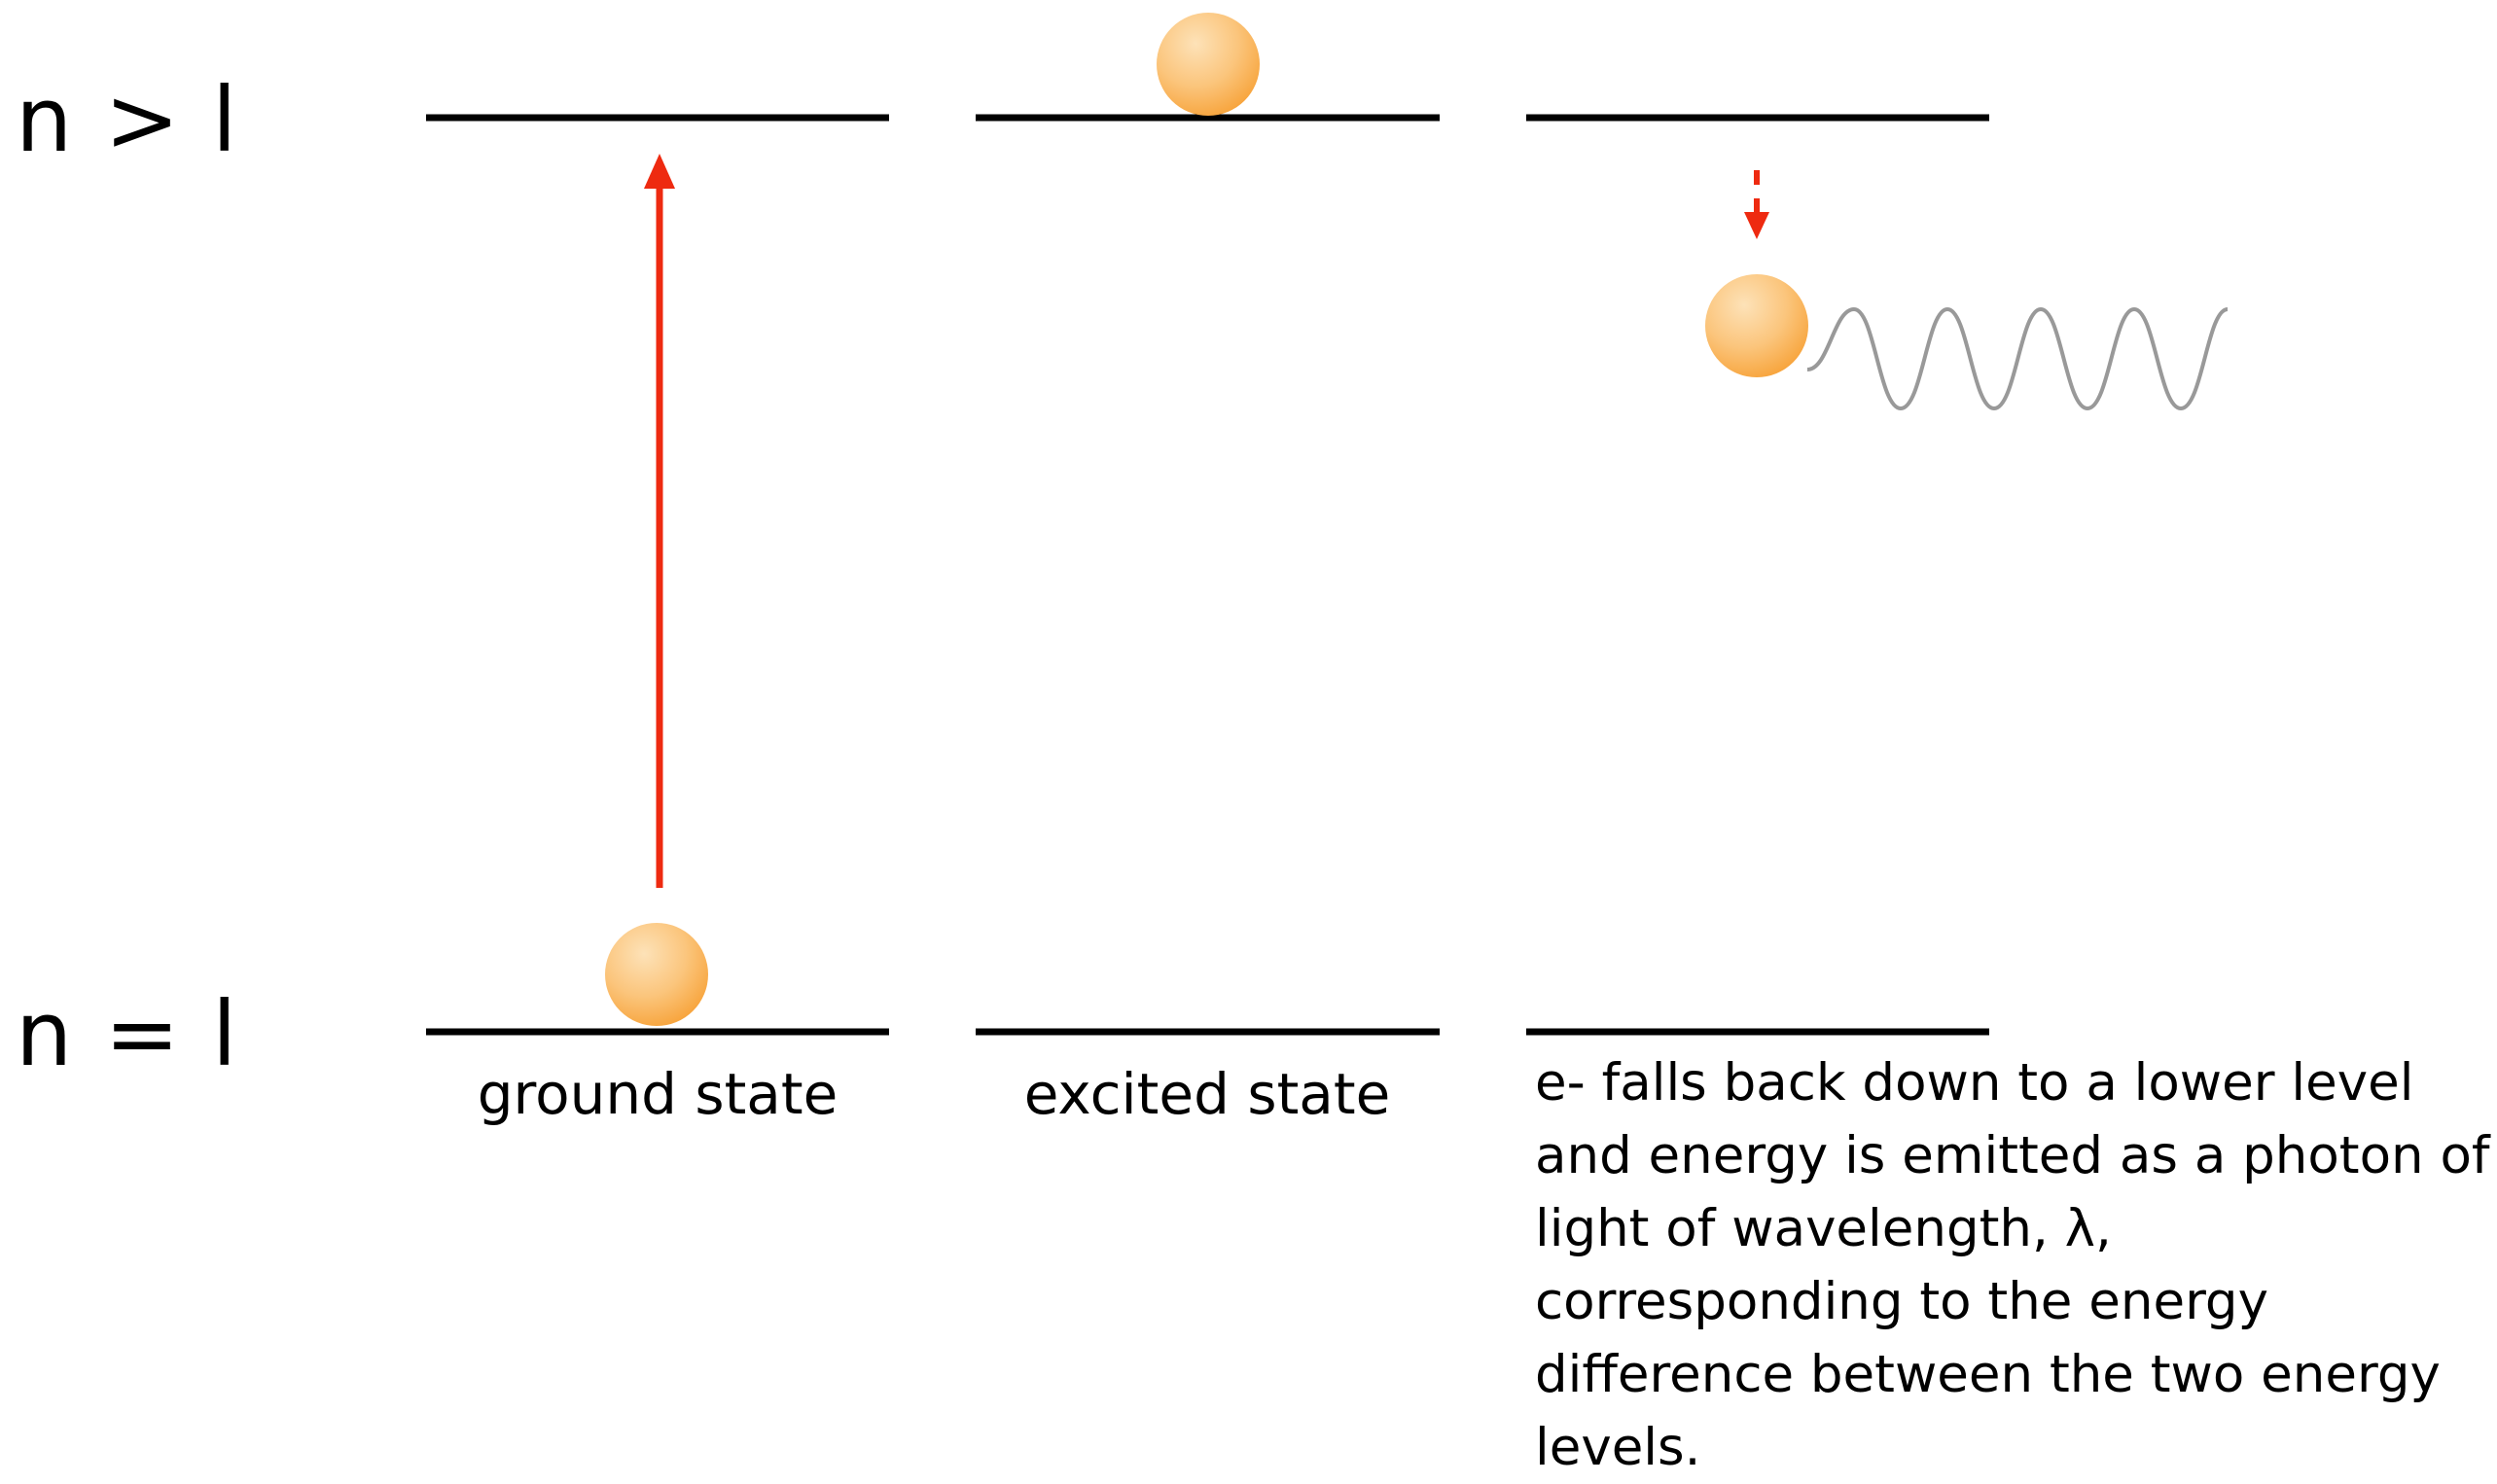  Describe the element at coordinates (127, 120) in the screenshot. I see `upper-level-label: n > l` at that location.